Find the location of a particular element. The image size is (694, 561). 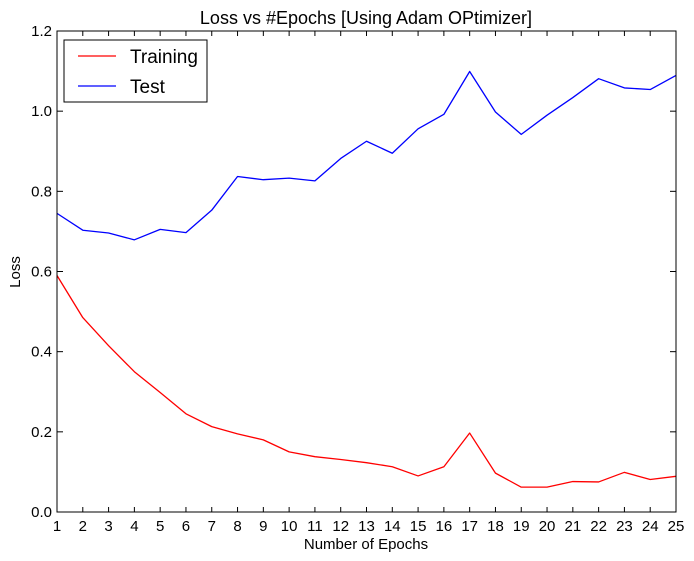

x-tick-label: 19 is located at coordinates (521, 526).